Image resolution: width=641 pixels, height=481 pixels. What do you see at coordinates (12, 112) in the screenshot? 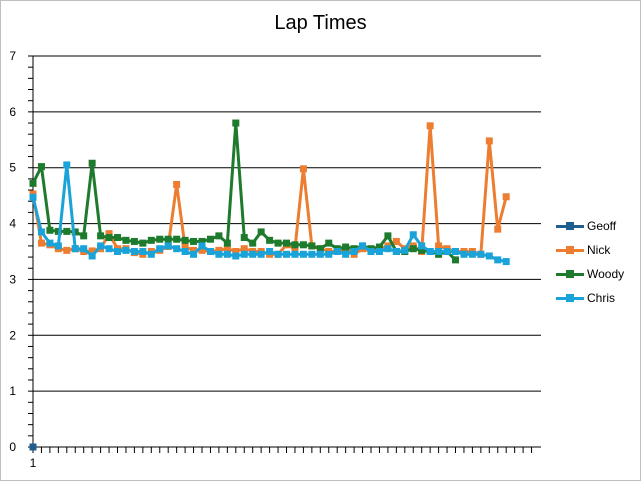
I see `y-tick-label-6: 6` at bounding box center [12, 112].